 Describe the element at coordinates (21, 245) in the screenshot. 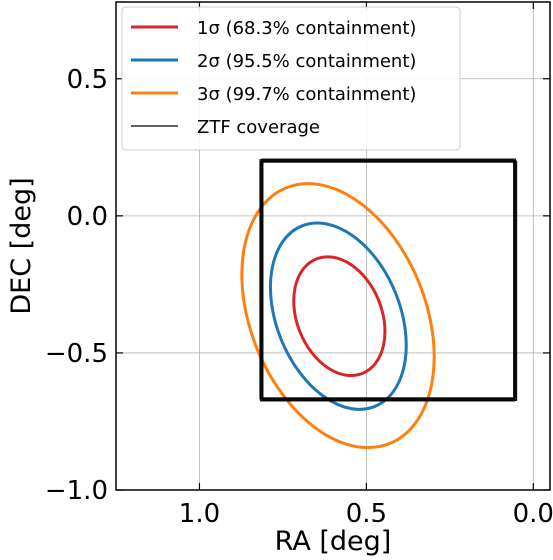

I see `y-axis-label: DEC [deg]` at that location.